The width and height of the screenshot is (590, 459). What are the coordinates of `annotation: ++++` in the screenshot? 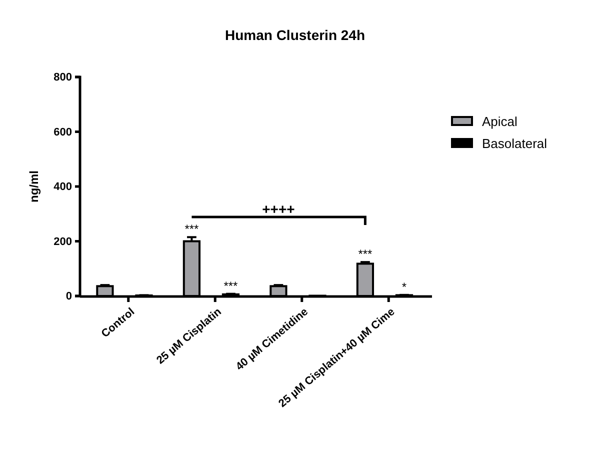 It's located at (278, 209).